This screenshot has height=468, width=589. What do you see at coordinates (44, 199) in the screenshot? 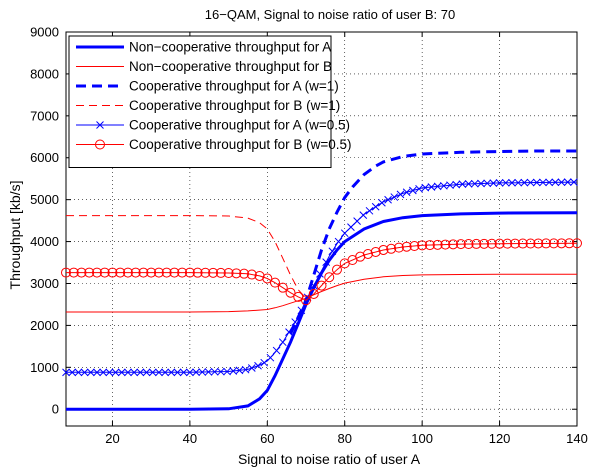
I see `y-tick-label: 5000` at bounding box center [44, 199].